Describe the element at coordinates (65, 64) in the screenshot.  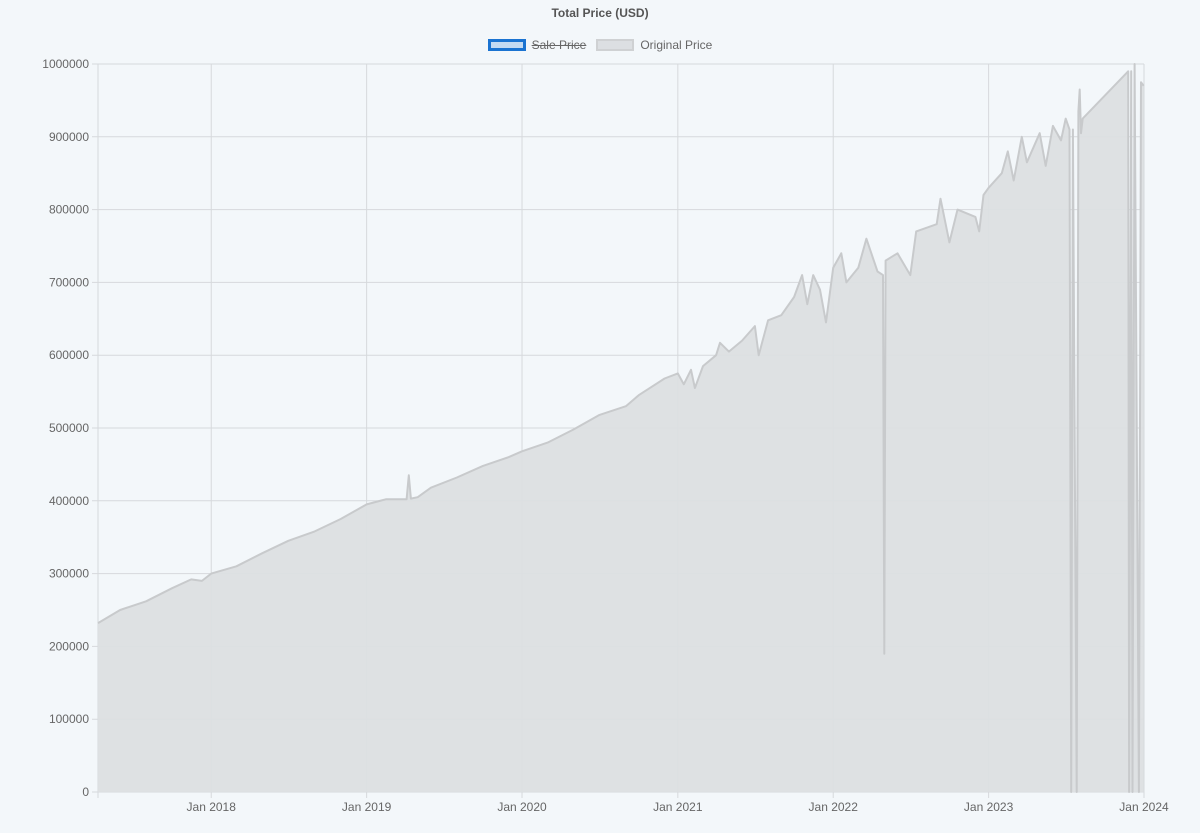
I see `y-tick-label: 1000000` at that location.